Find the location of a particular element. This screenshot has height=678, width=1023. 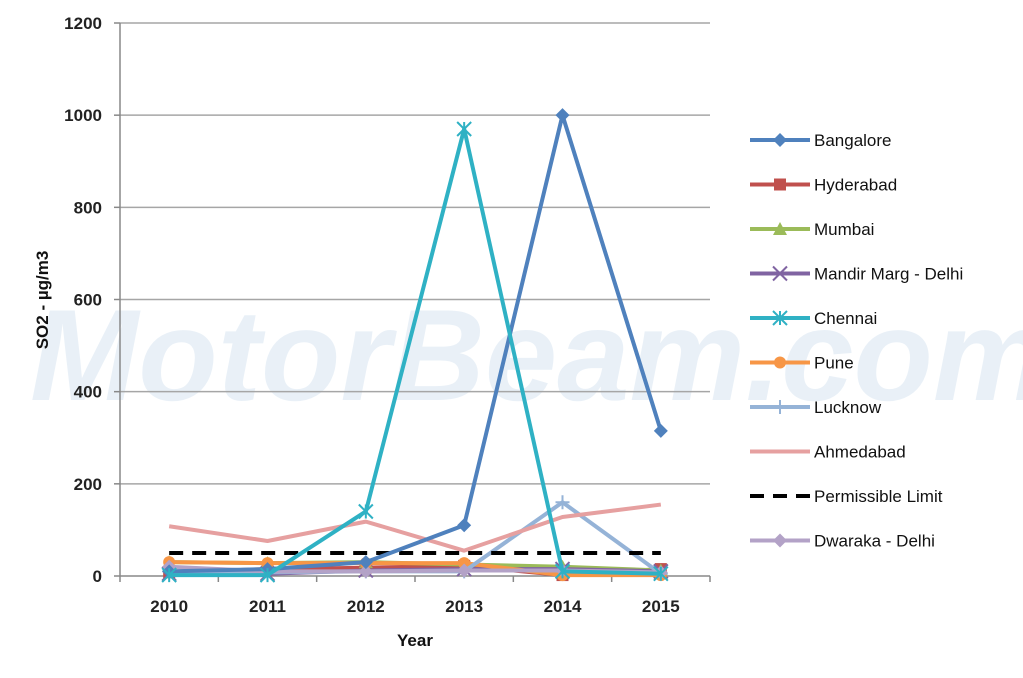

y-tick-label: 0 is located at coordinates (97, 576).